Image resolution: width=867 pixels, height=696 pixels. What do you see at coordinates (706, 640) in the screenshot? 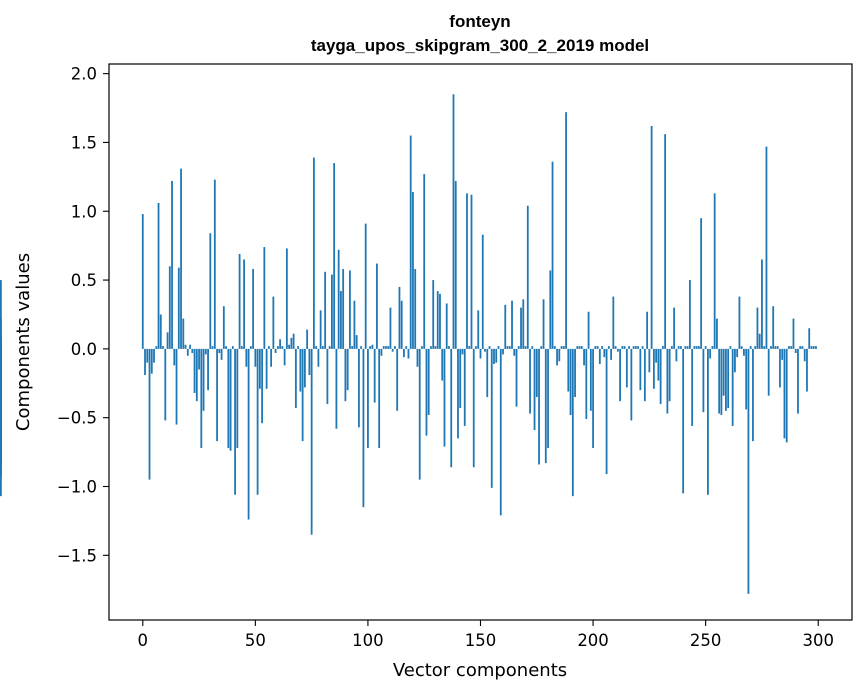
I see `x-tick-label: 250` at bounding box center [706, 640].